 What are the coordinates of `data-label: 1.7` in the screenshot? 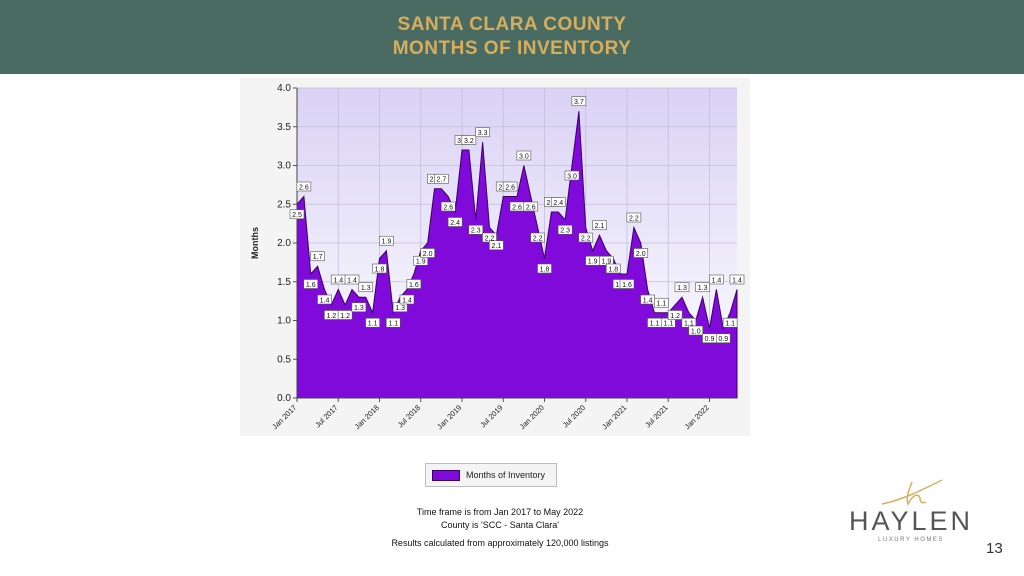 It's located at (318, 257).